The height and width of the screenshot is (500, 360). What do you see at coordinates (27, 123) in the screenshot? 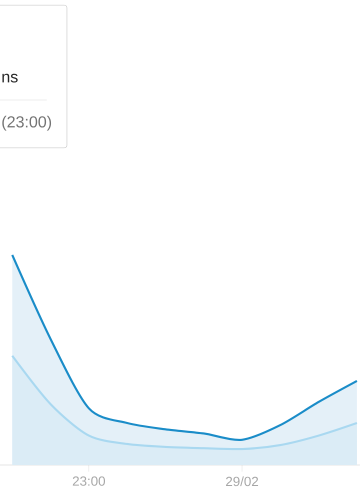
I see `text: (23:00)` at bounding box center [27, 123].